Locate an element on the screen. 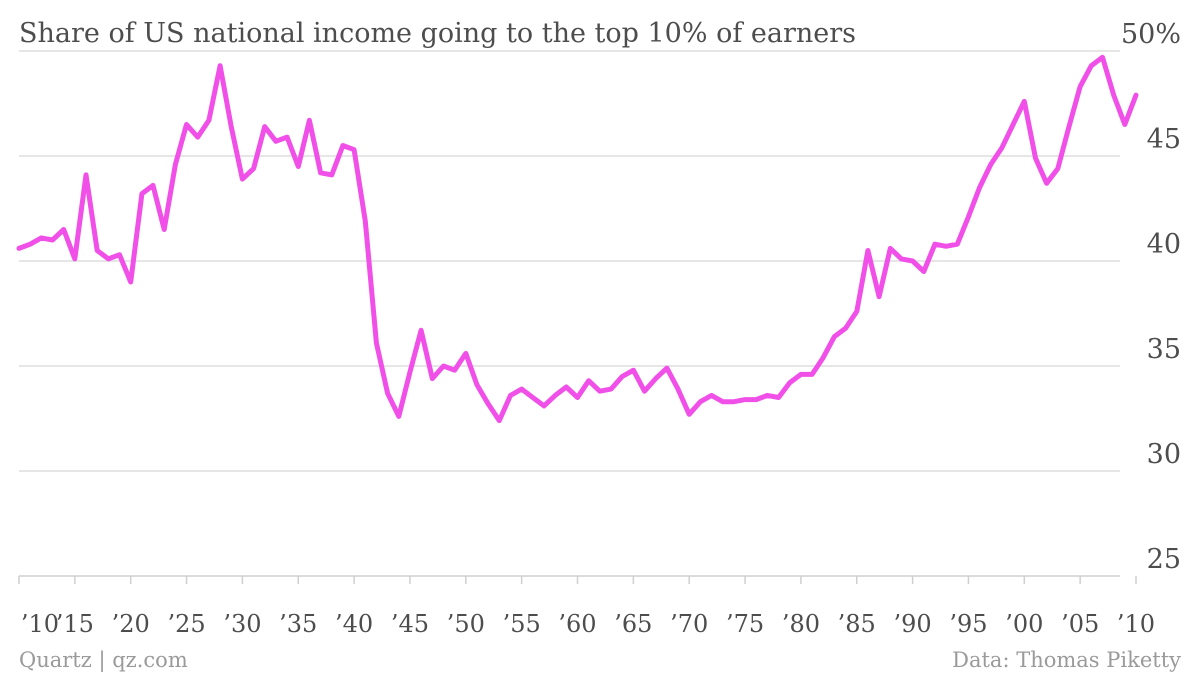 The height and width of the screenshot is (676, 1200). y-tick-label: 45 is located at coordinates (1164, 139).